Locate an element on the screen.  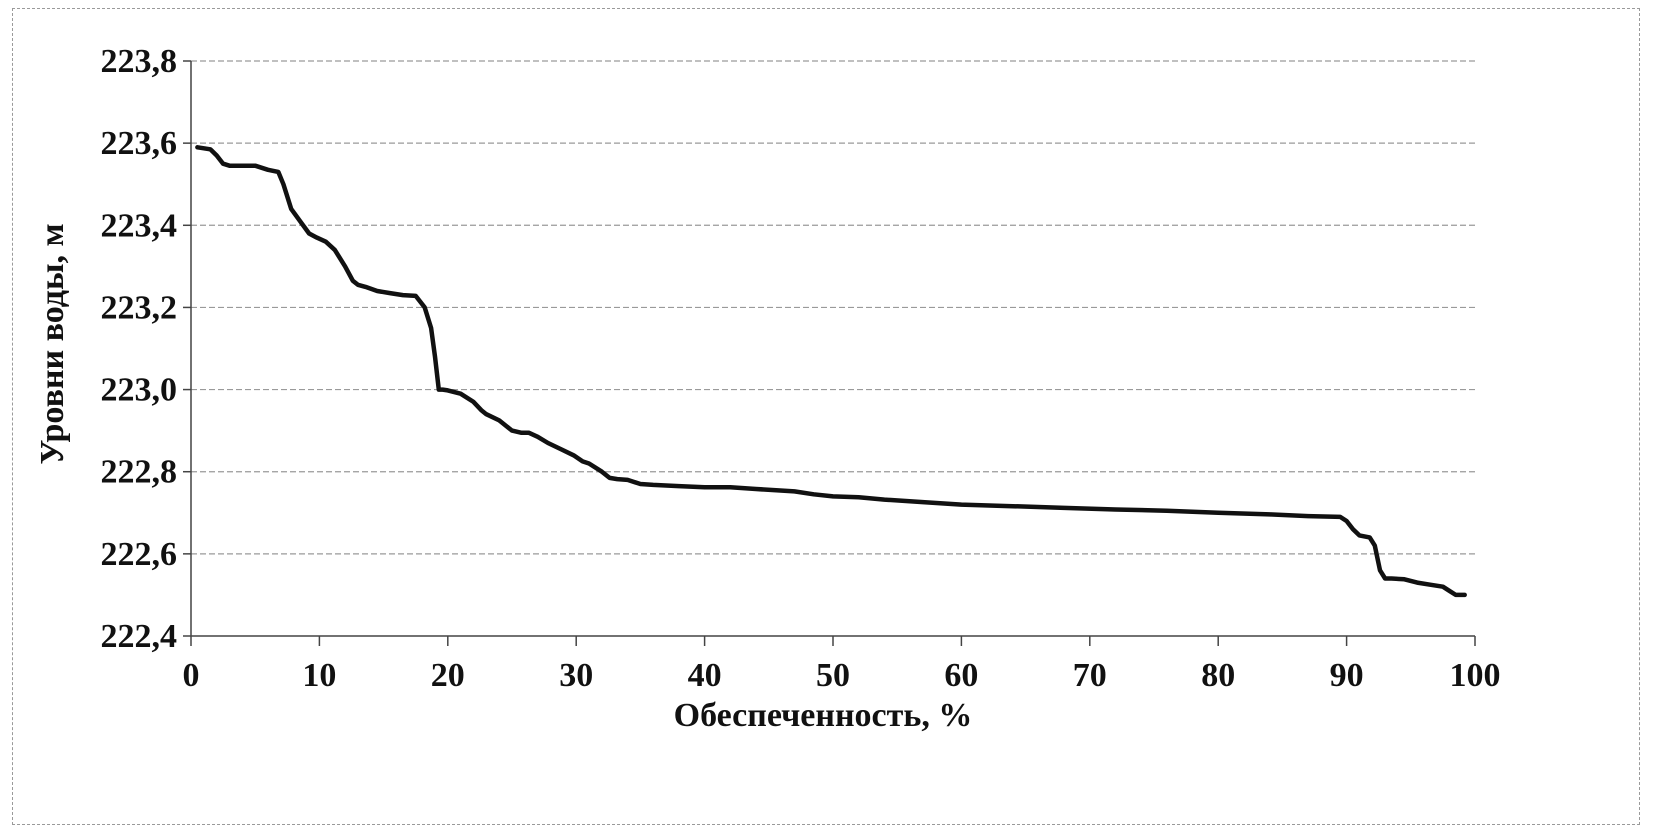
x-tick-label: 20 is located at coordinates (448, 675).